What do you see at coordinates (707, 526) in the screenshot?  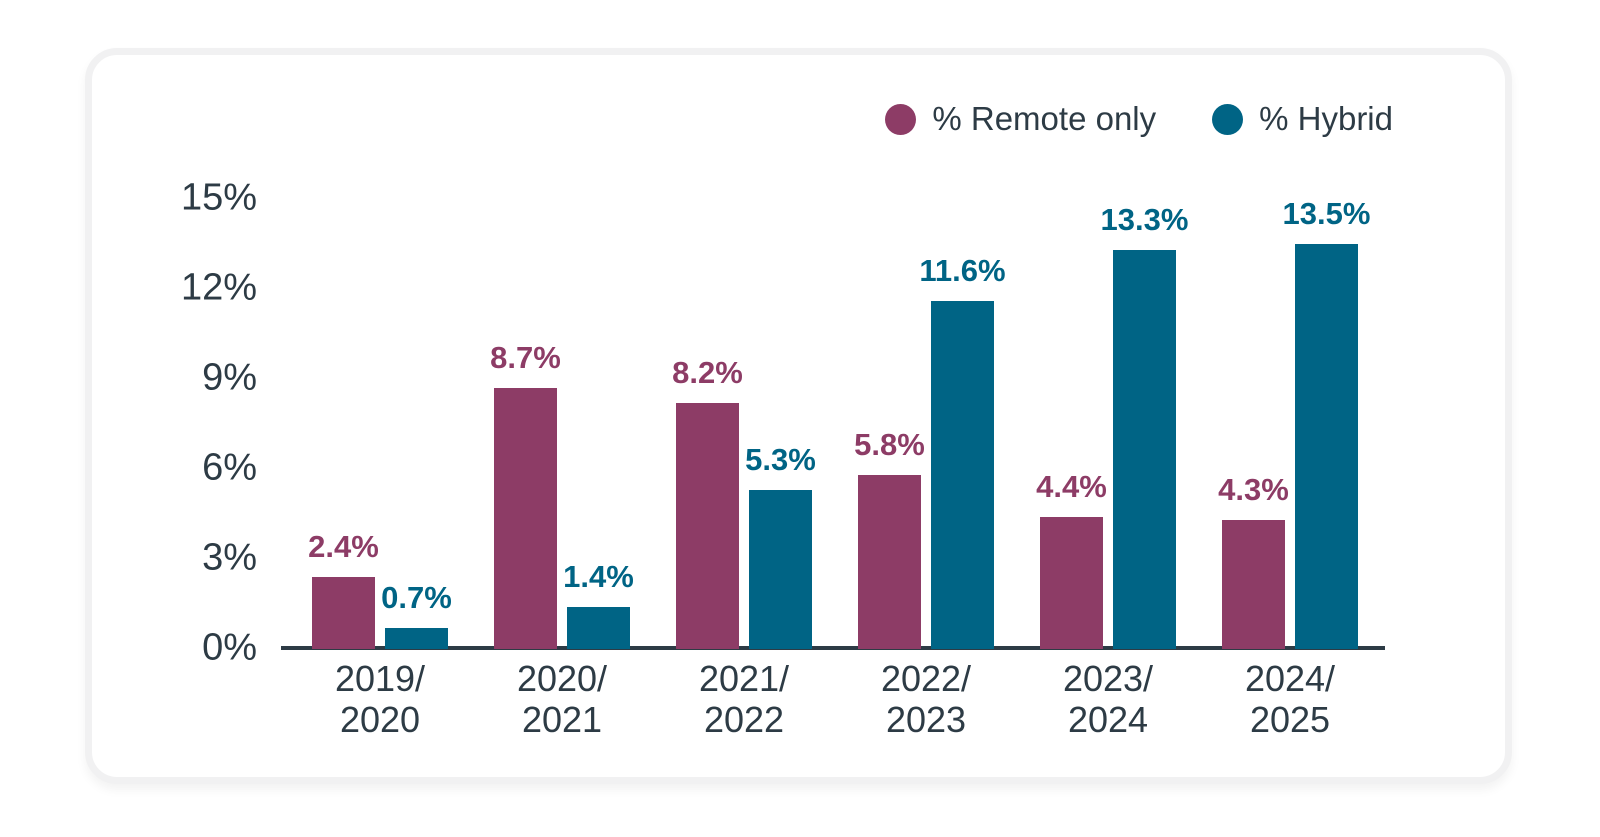 I see `bar-remote-2021-2022` at bounding box center [707, 526].